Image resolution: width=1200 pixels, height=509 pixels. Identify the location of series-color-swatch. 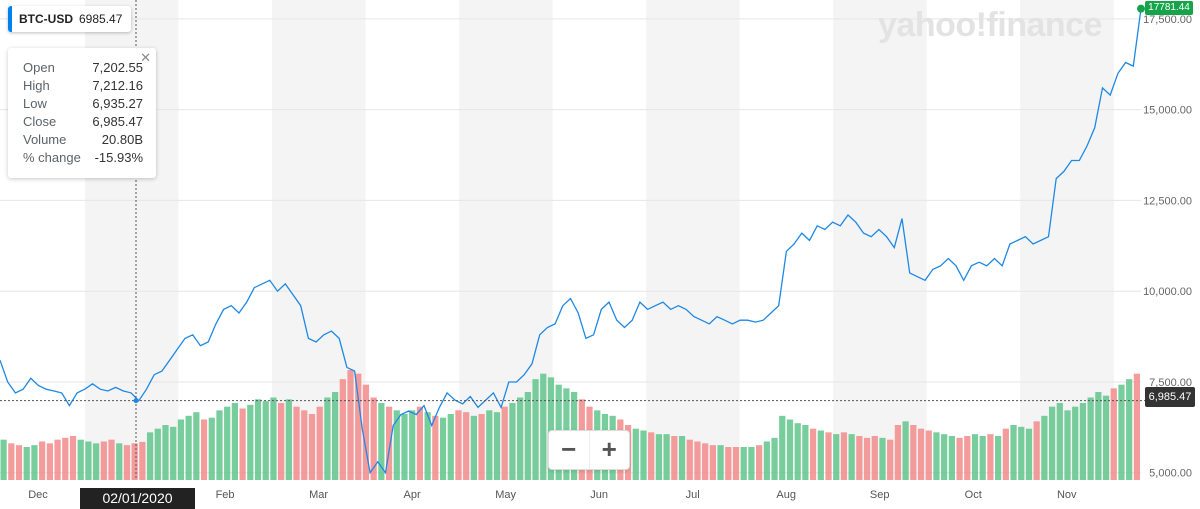
(10, 19).